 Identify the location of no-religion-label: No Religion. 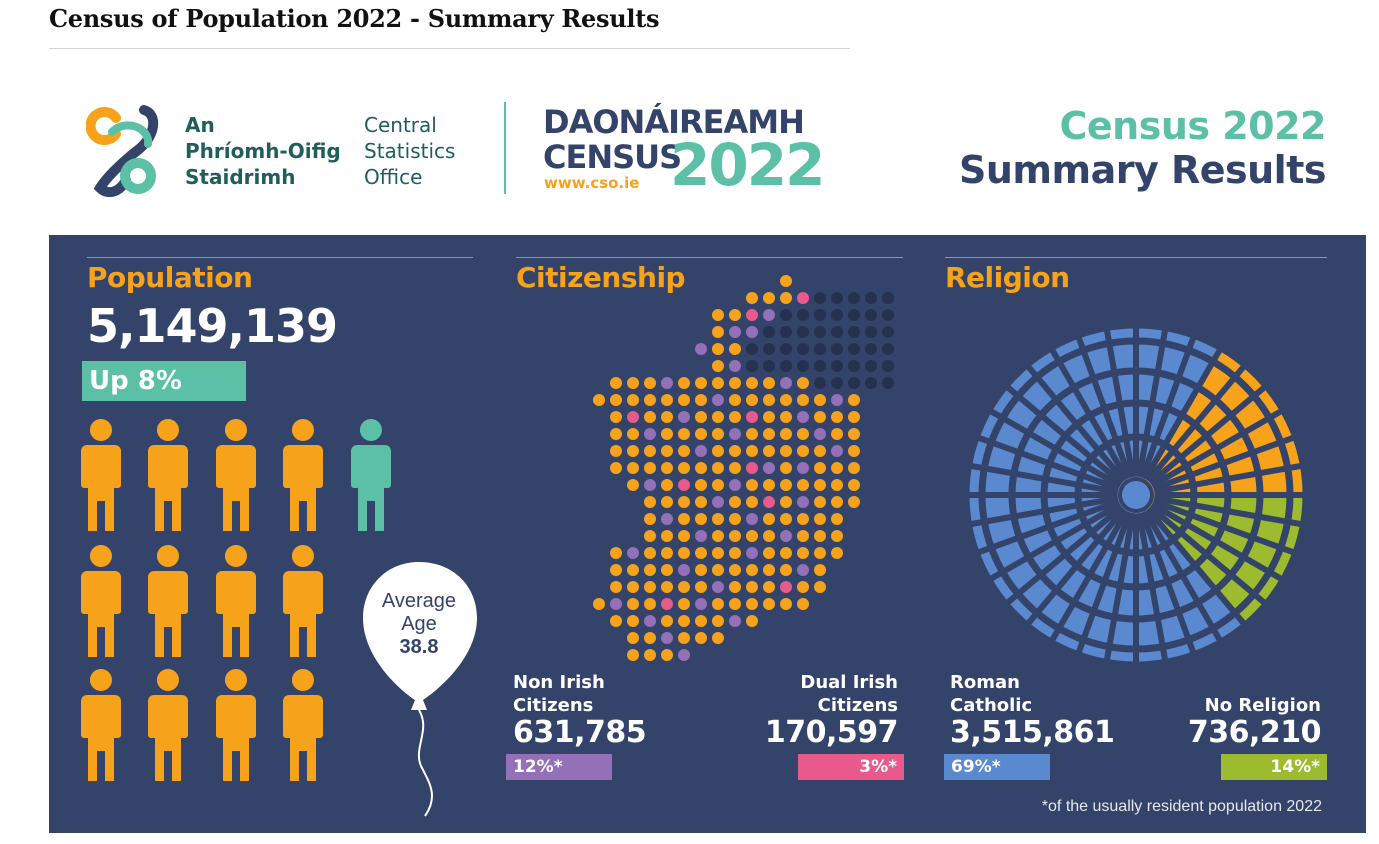
(1262, 705).